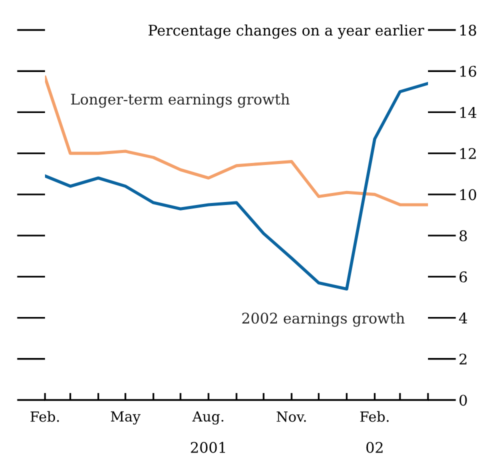 This screenshot has height=457, width=479. What do you see at coordinates (180, 100) in the screenshot?
I see `series-label: Longer-term earnings growth` at bounding box center [180, 100].